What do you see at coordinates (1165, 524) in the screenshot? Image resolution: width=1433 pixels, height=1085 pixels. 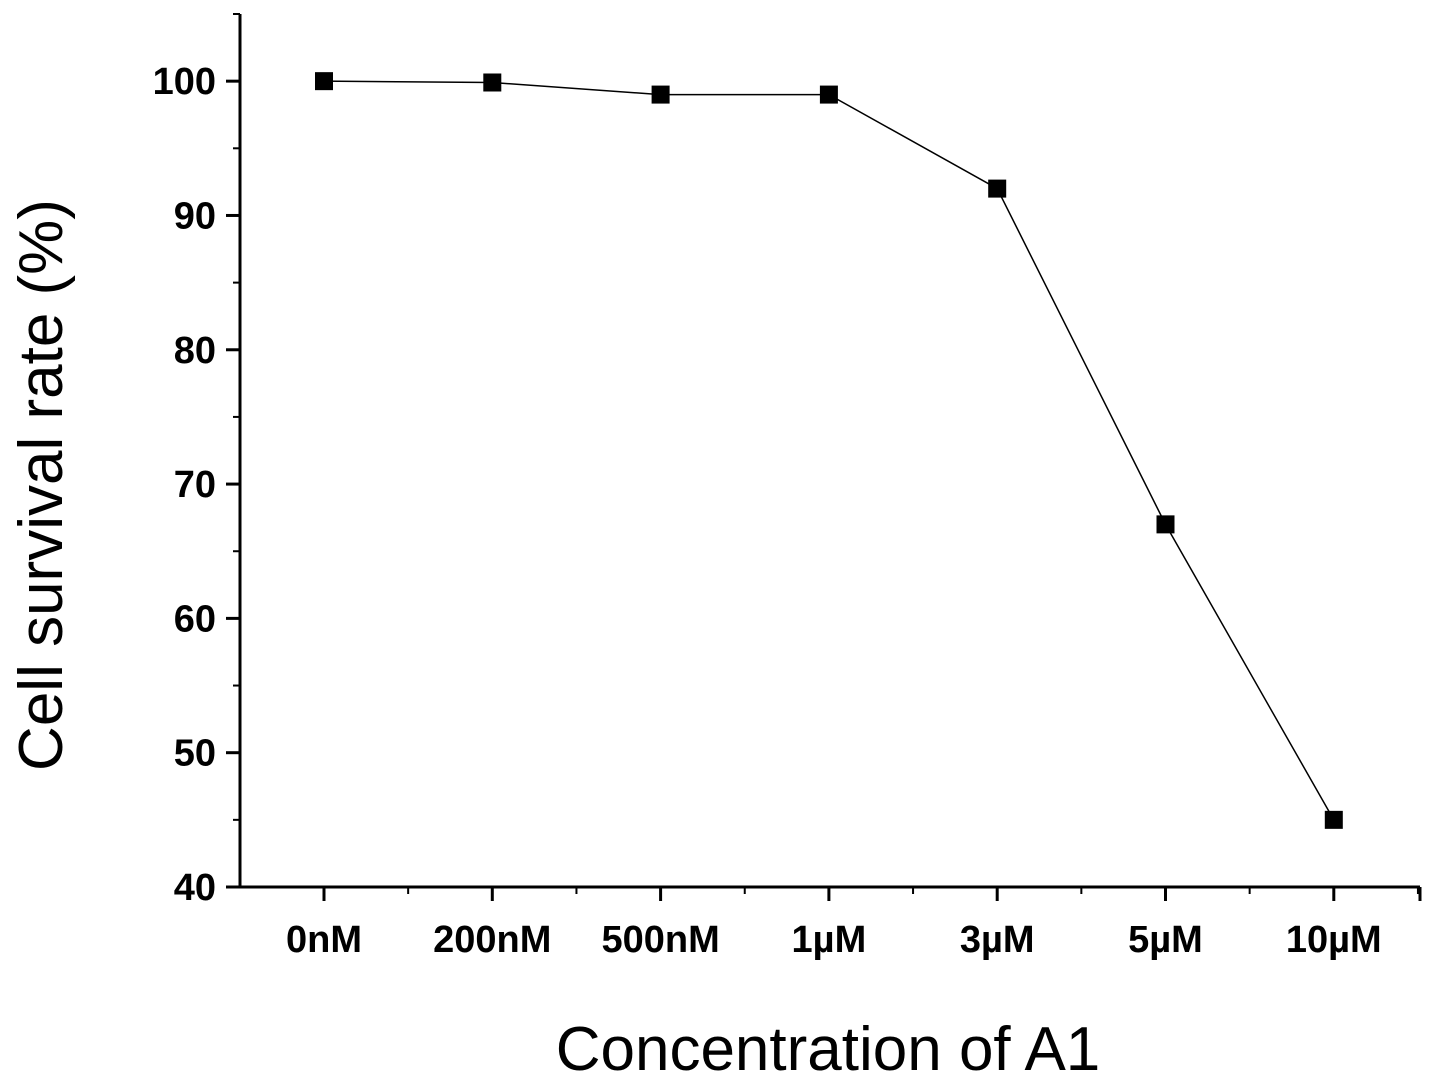 I see `data-point-5µM` at bounding box center [1165, 524].